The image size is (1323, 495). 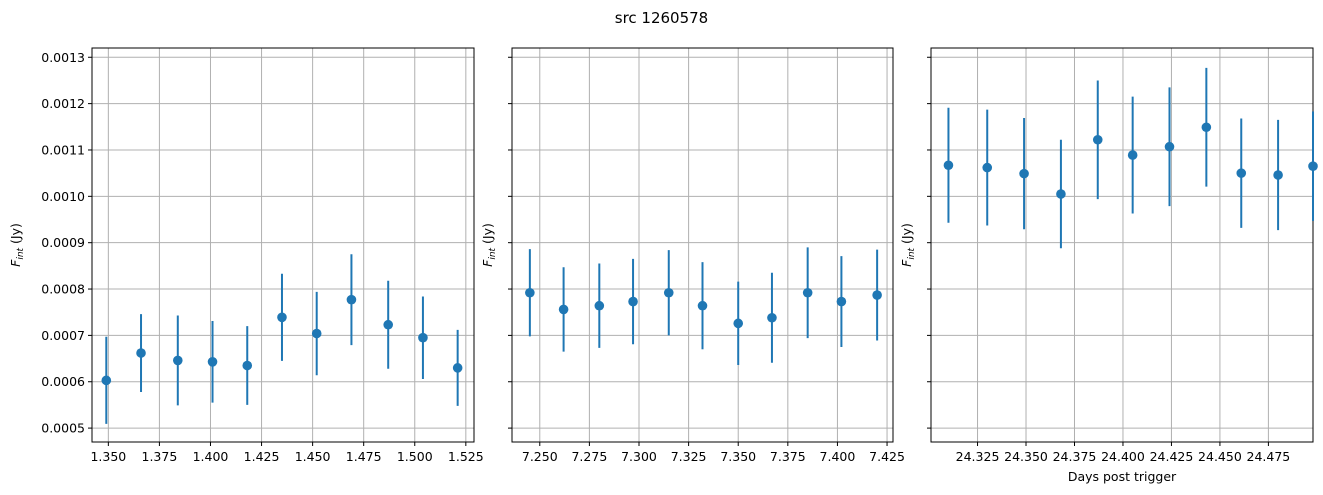 I want to click on x-tick-label: 24.400, so click(x=1123, y=456).